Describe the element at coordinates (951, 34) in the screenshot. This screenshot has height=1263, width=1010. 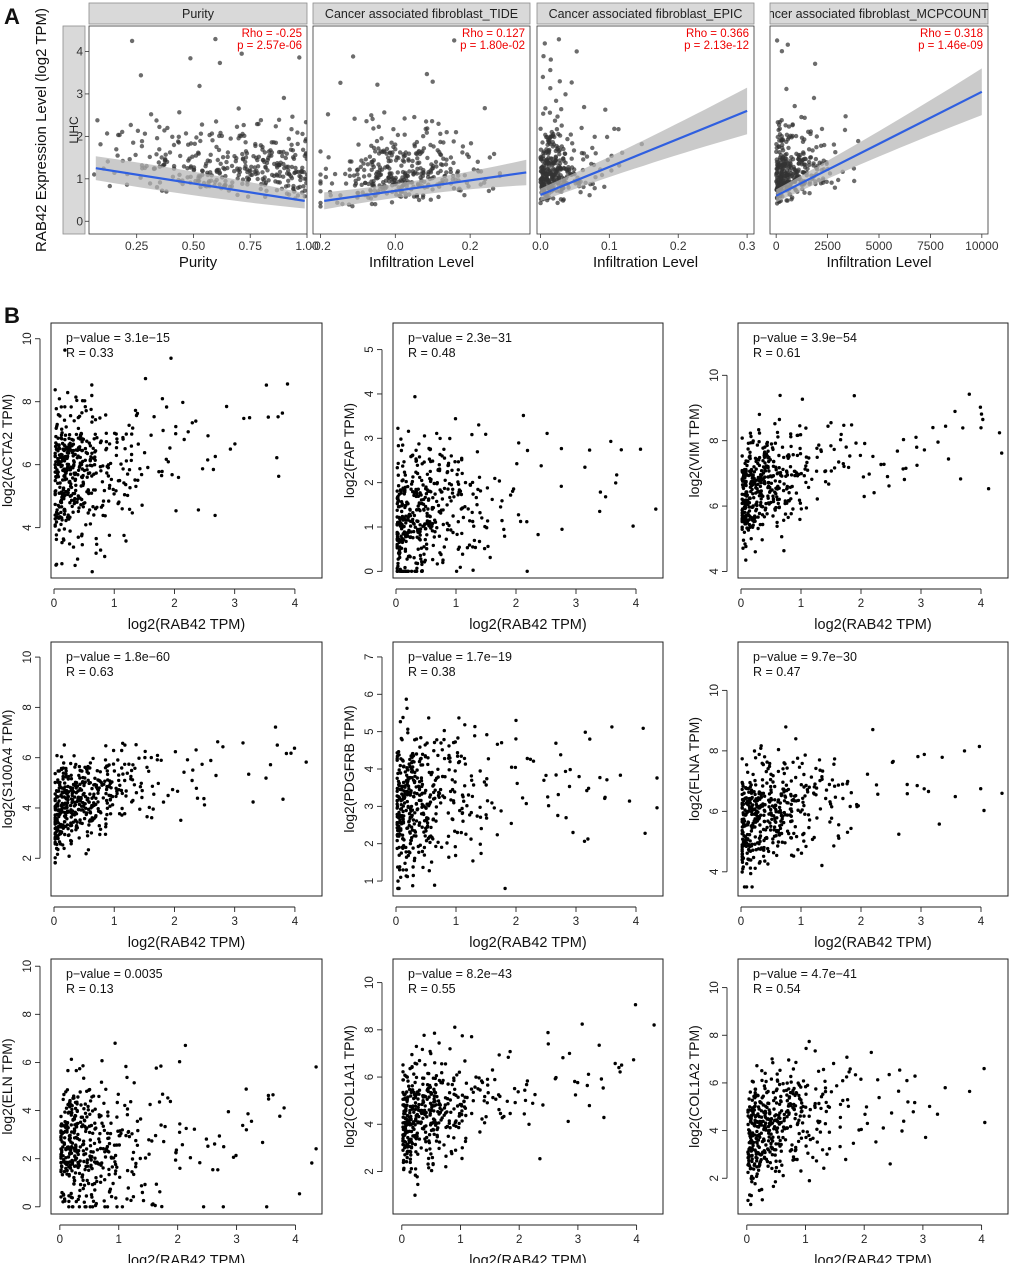
I see `rho-label: Rho = 0.318` at that location.